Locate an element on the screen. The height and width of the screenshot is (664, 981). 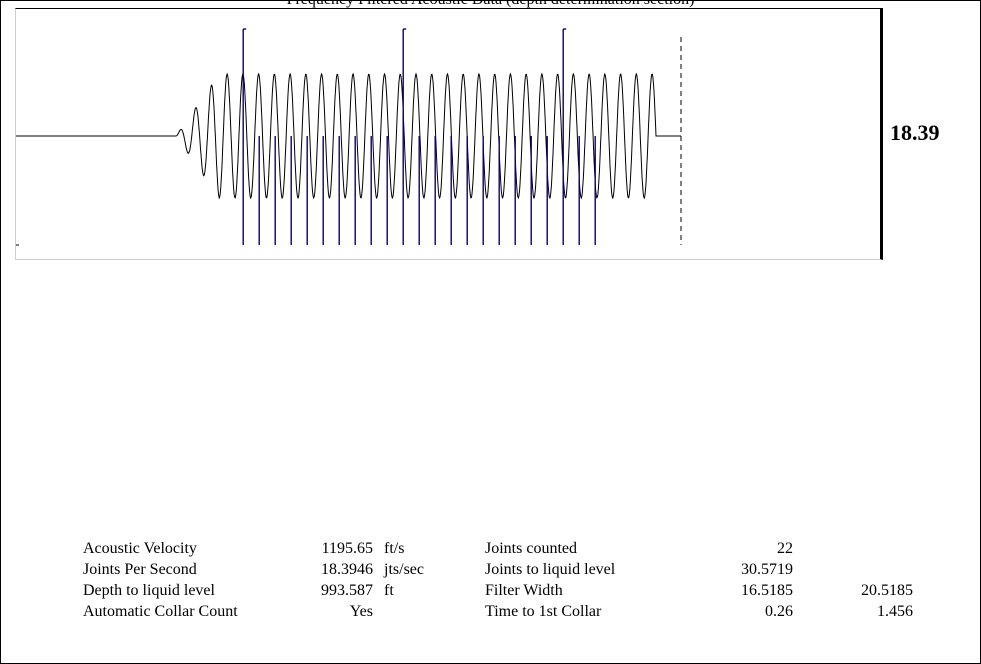
summary-label: Joints counted is located at coordinates (531, 548).